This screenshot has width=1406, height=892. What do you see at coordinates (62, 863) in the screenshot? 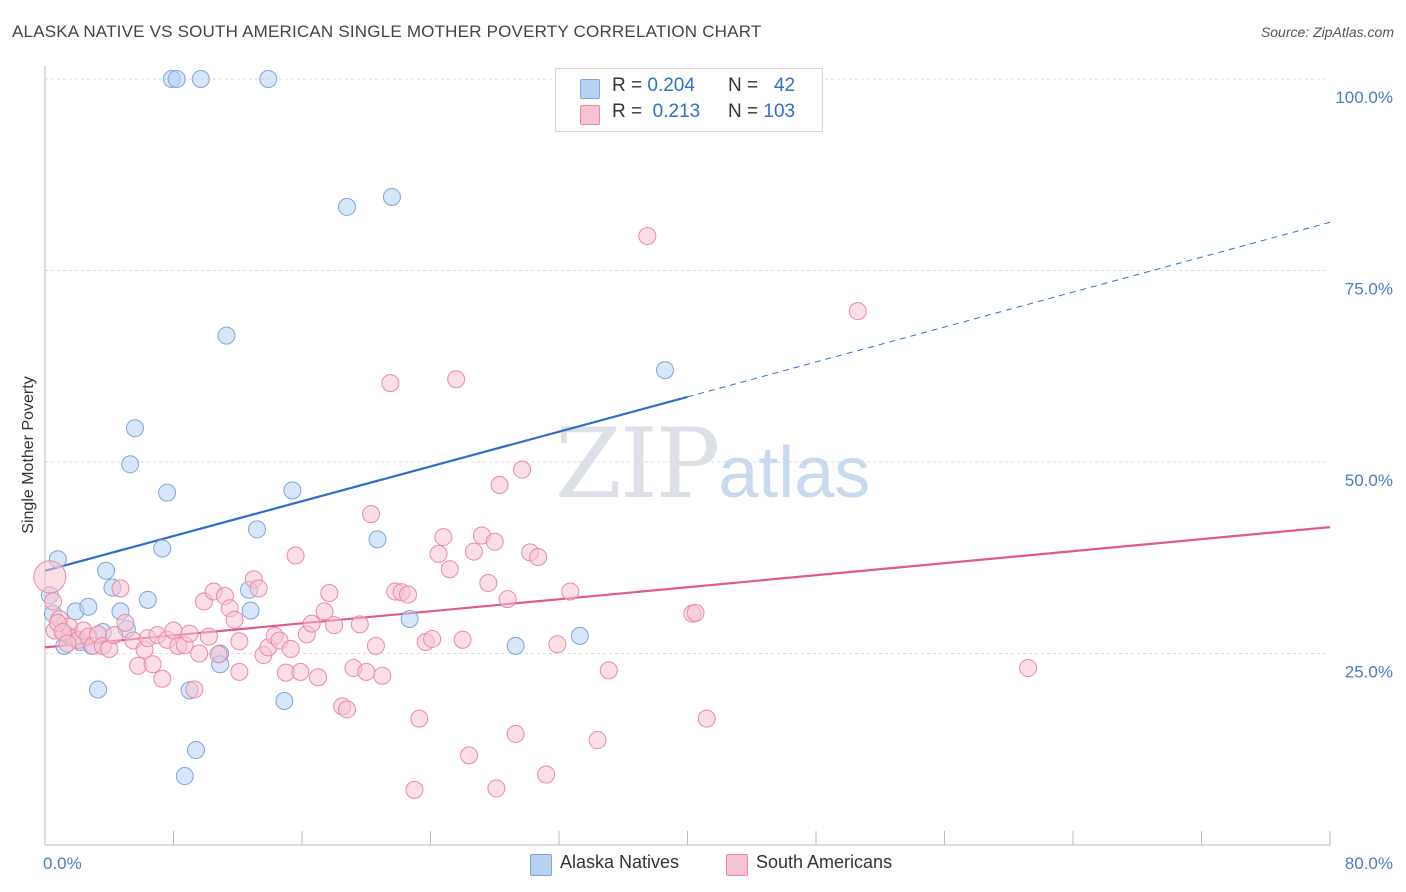
I see `x-tick-label: 0.0%` at bounding box center [62, 863].